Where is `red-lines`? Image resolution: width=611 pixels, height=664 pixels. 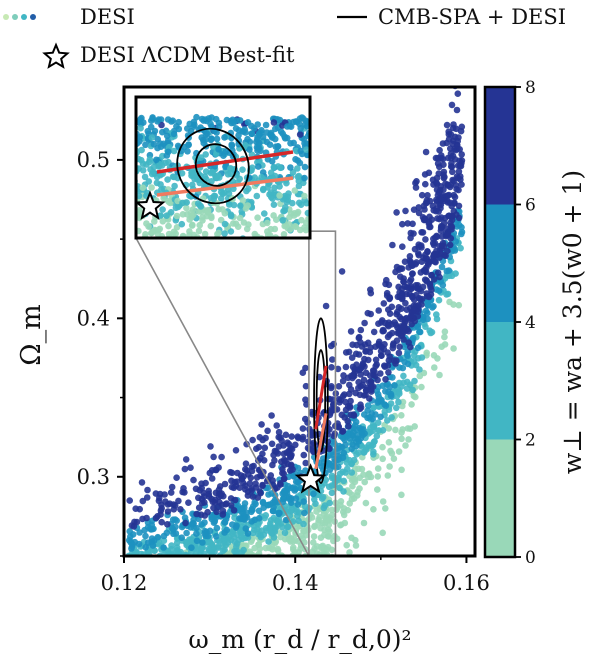 red-lines is located at coordinates (321, 417).